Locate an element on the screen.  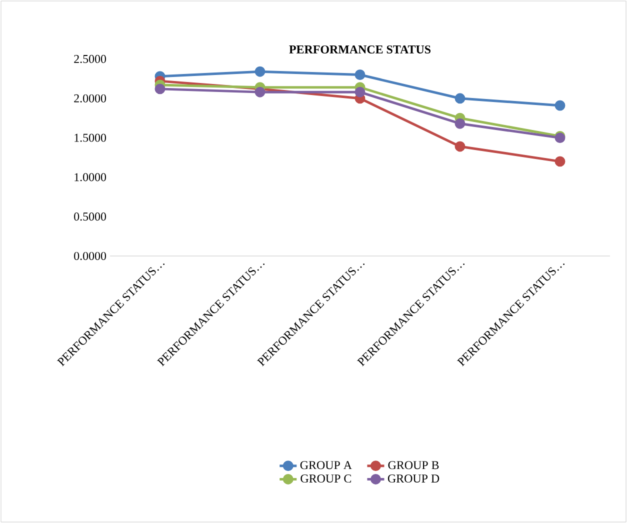
legend-label: GROUP B is located at coordinates (413, 465).